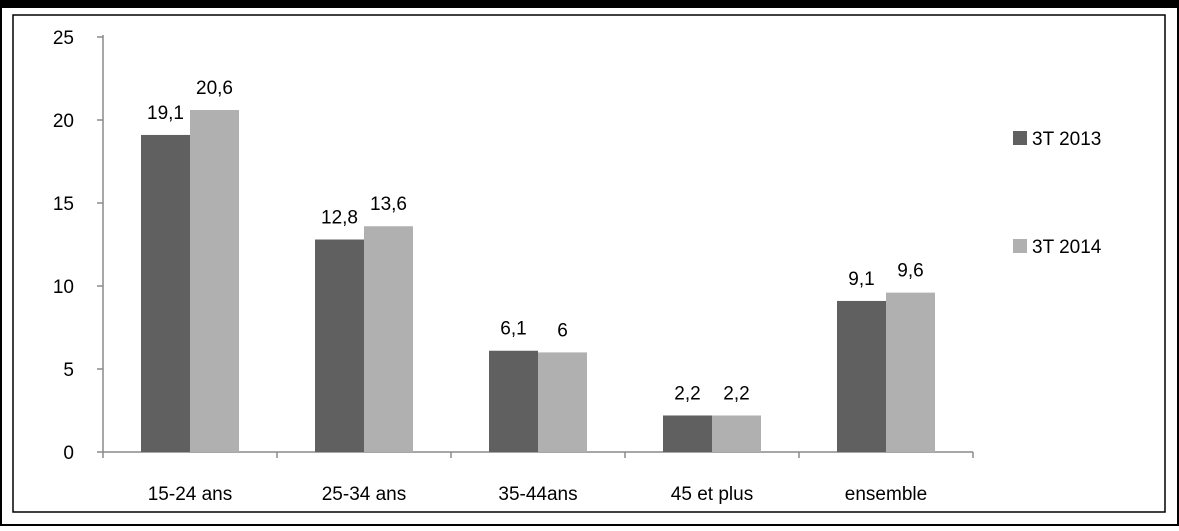 The image size is (1179, 531). I want to click on legend-label: 3T 2014, so click(1067, 247).